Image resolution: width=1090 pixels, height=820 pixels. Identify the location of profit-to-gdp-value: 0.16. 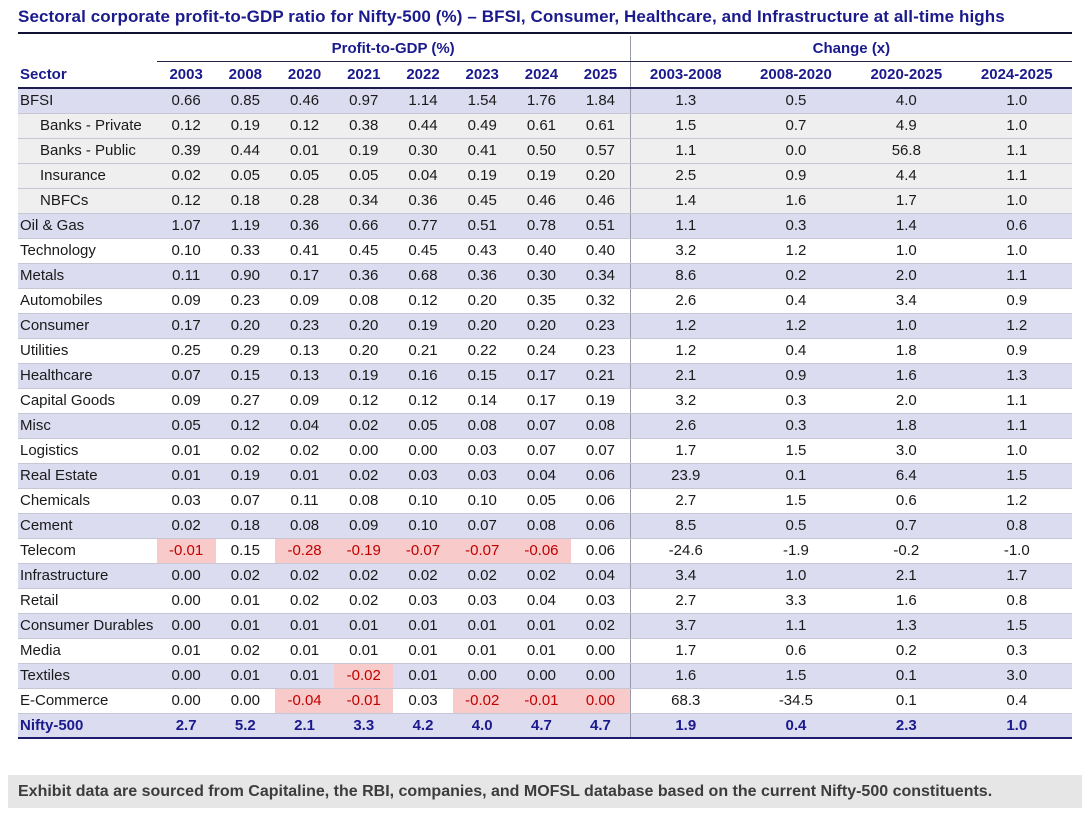
(423, 376).